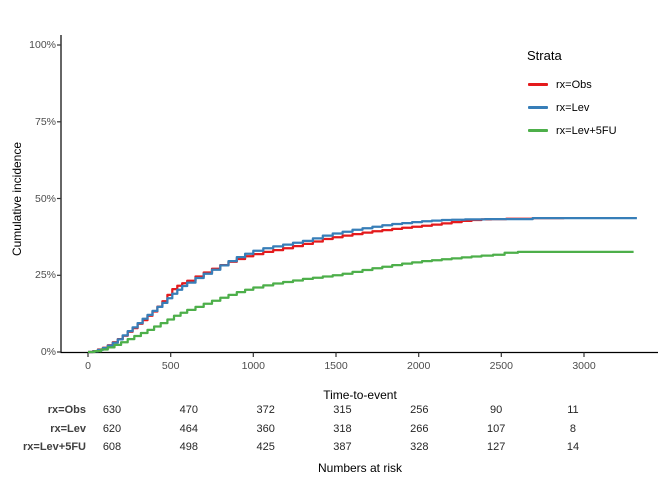 This screenshot has width=672, height=480. Describe the element at coordinates (544, 55) in the screenshot. I see `legend-title: Strata` at that location.